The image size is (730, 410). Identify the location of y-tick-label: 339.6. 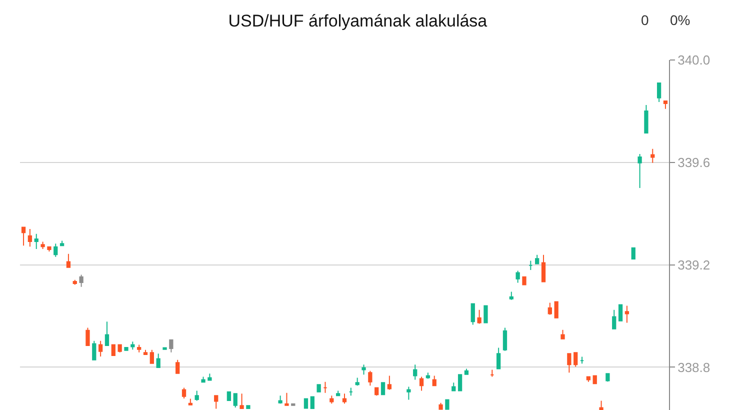
(694, 162).